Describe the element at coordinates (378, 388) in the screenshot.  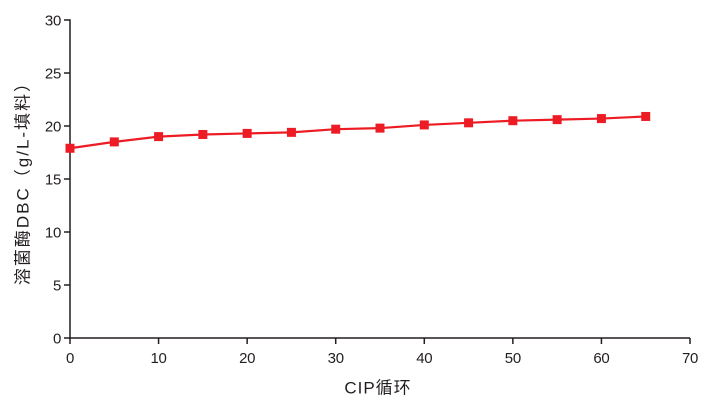
I see `x-axis-title: CIP循环` at that location.